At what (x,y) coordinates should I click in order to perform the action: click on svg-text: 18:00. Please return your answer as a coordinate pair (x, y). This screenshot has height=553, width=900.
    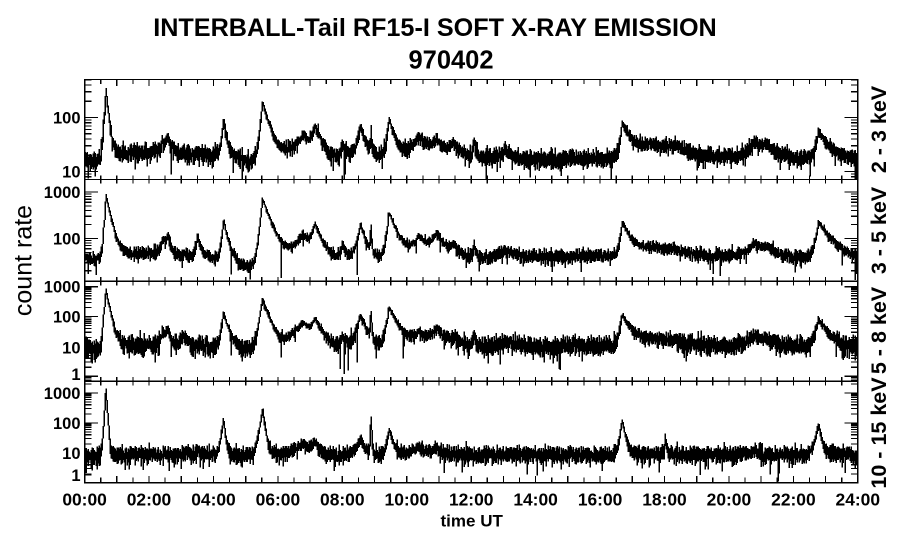
    Looking at the image, I should click on (664, 500).